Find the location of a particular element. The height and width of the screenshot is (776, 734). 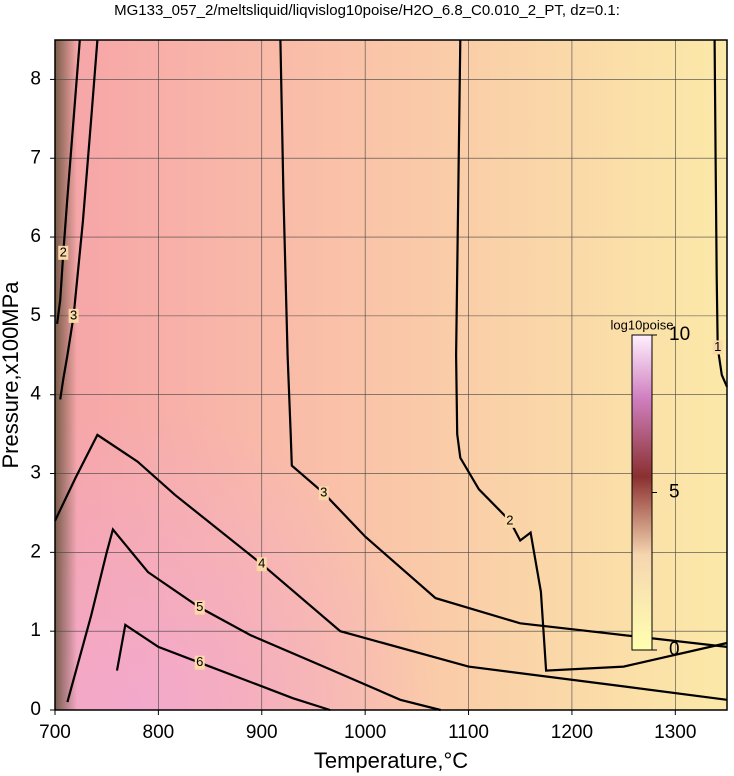

x-axis-label: Temperature,°C is located at coordinates (391, 760).